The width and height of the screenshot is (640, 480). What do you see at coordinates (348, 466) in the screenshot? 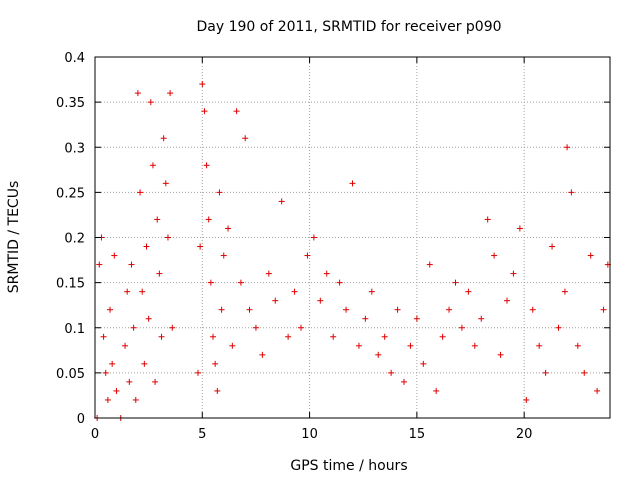
I see `x-axis-label: GPS time / hours` at bounding box center [348, 466].